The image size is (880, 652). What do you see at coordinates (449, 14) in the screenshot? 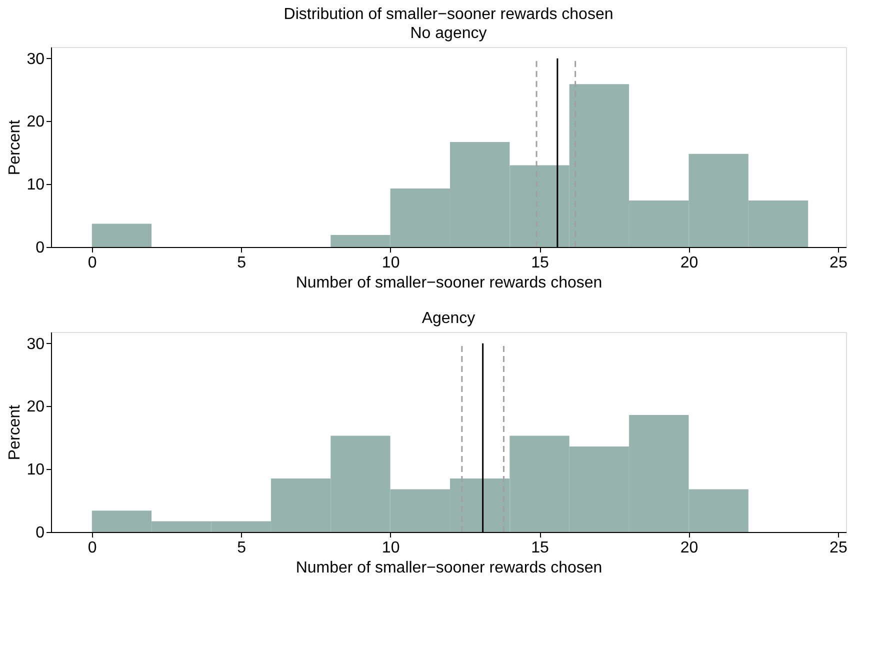
I see `chart-title: Distribution of smaller−sooner rewards chosen` at bounding box center [449, 14].